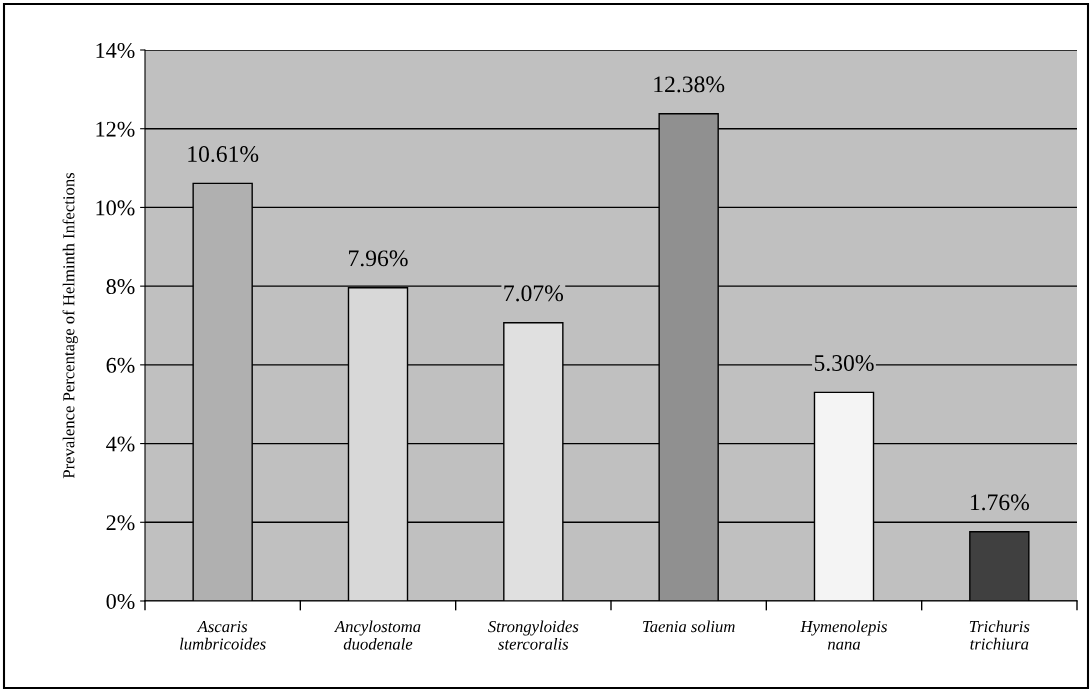 This screenshot has width=1092, height=692. What do you see at coordinates (534, 293) in the screenshot?
I see `data-label: 7.07%` at bounding box center [534, 293].